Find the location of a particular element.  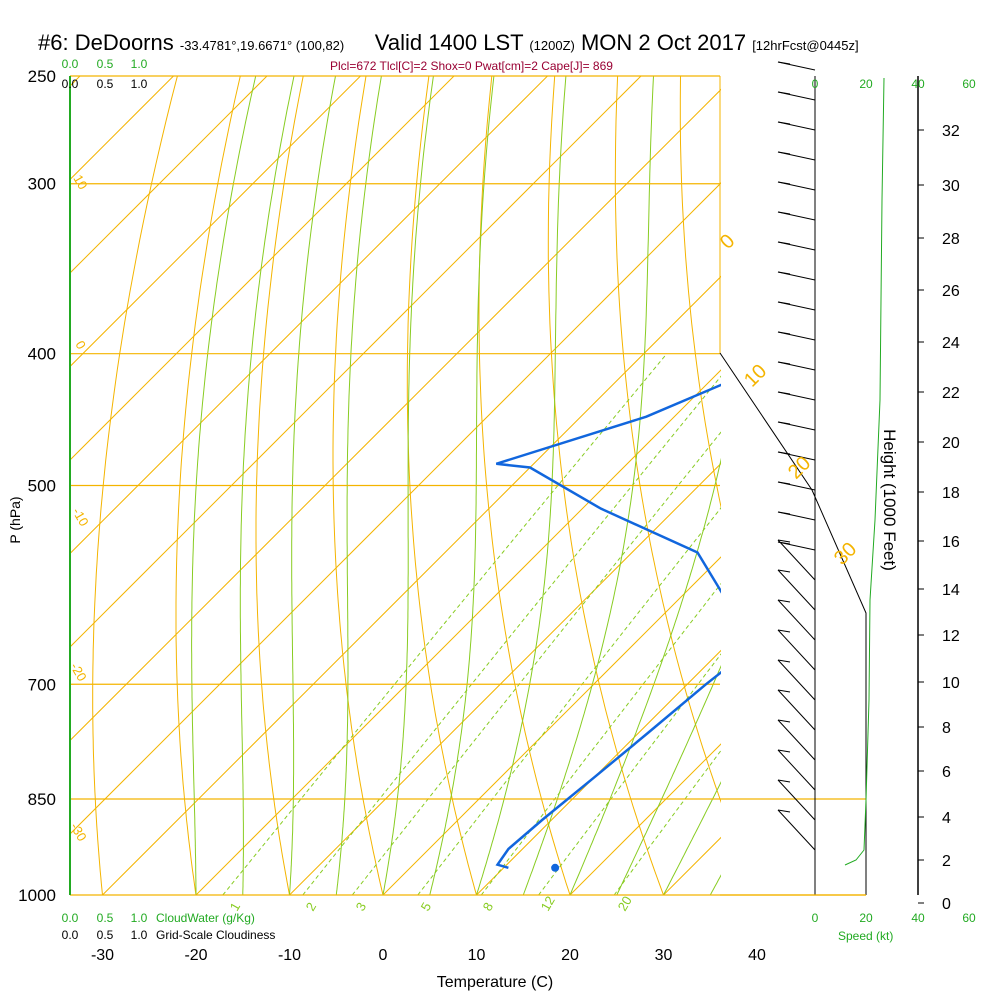

station-name: #6: DeDoorns is located at coordinates (106, 42).